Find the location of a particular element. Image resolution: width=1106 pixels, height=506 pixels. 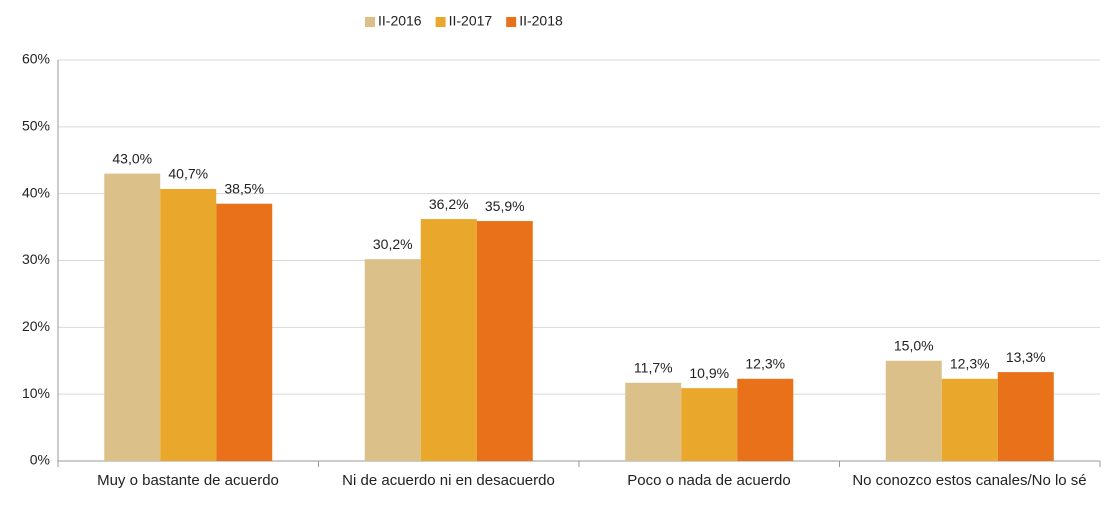

y-tick-label: 30% is located at coordinates (36, 259).